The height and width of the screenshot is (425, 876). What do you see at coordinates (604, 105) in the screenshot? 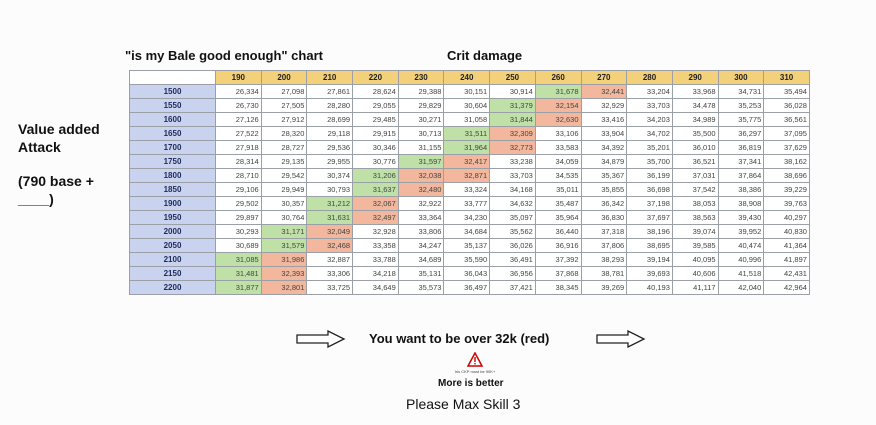
I see `table-cell: 32,929` at bounding box center [604, 105].